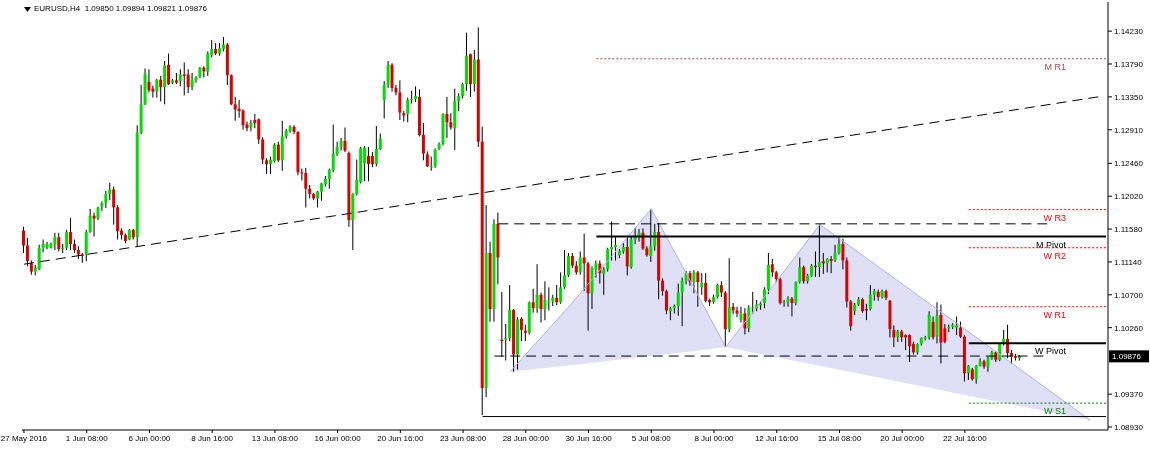 The width and height of the screenshot is (1150, 451). I want to click on y-tick-label: 1.11580, so click(1128, 229).